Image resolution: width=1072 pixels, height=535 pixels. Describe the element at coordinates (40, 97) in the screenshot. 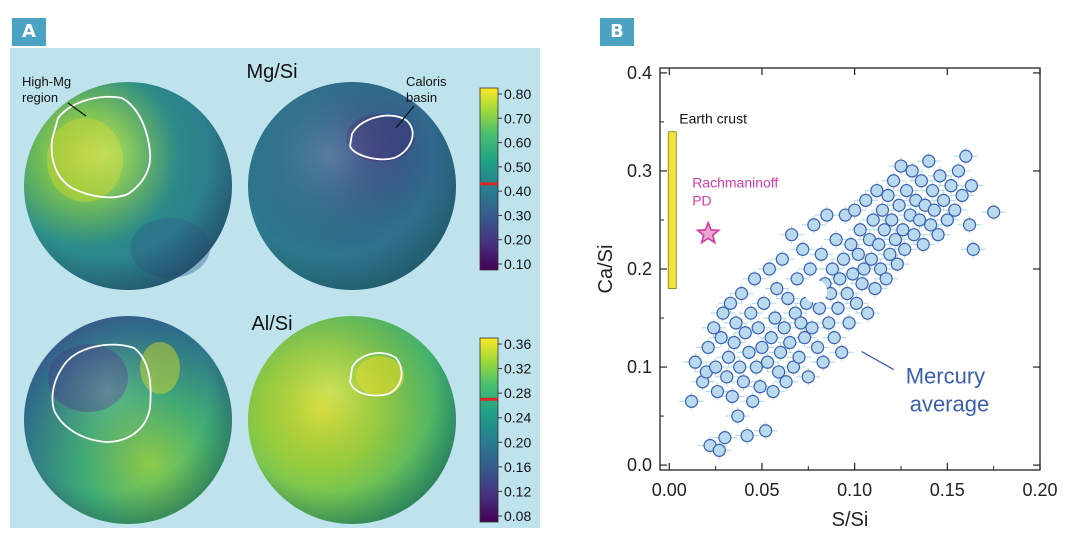

I see `high-mg-label-line2: region` at that location.